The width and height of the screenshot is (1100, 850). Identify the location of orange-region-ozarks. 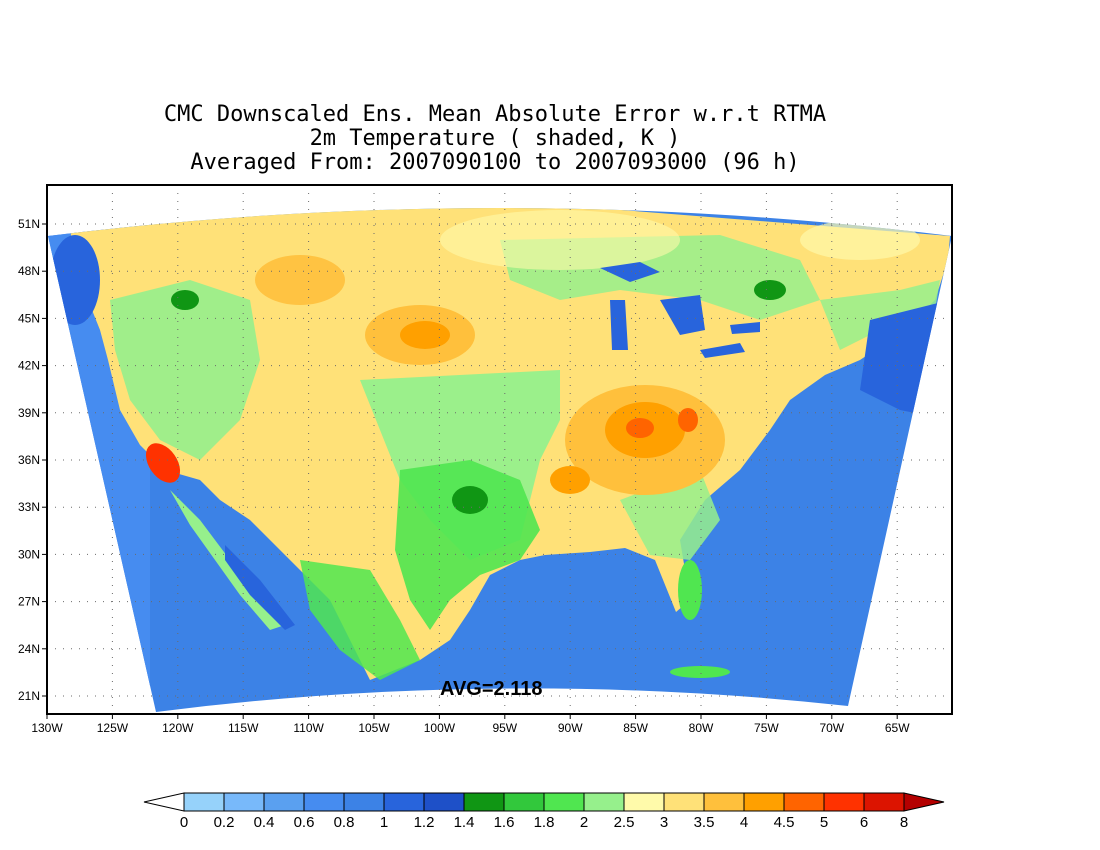
(570, 480).